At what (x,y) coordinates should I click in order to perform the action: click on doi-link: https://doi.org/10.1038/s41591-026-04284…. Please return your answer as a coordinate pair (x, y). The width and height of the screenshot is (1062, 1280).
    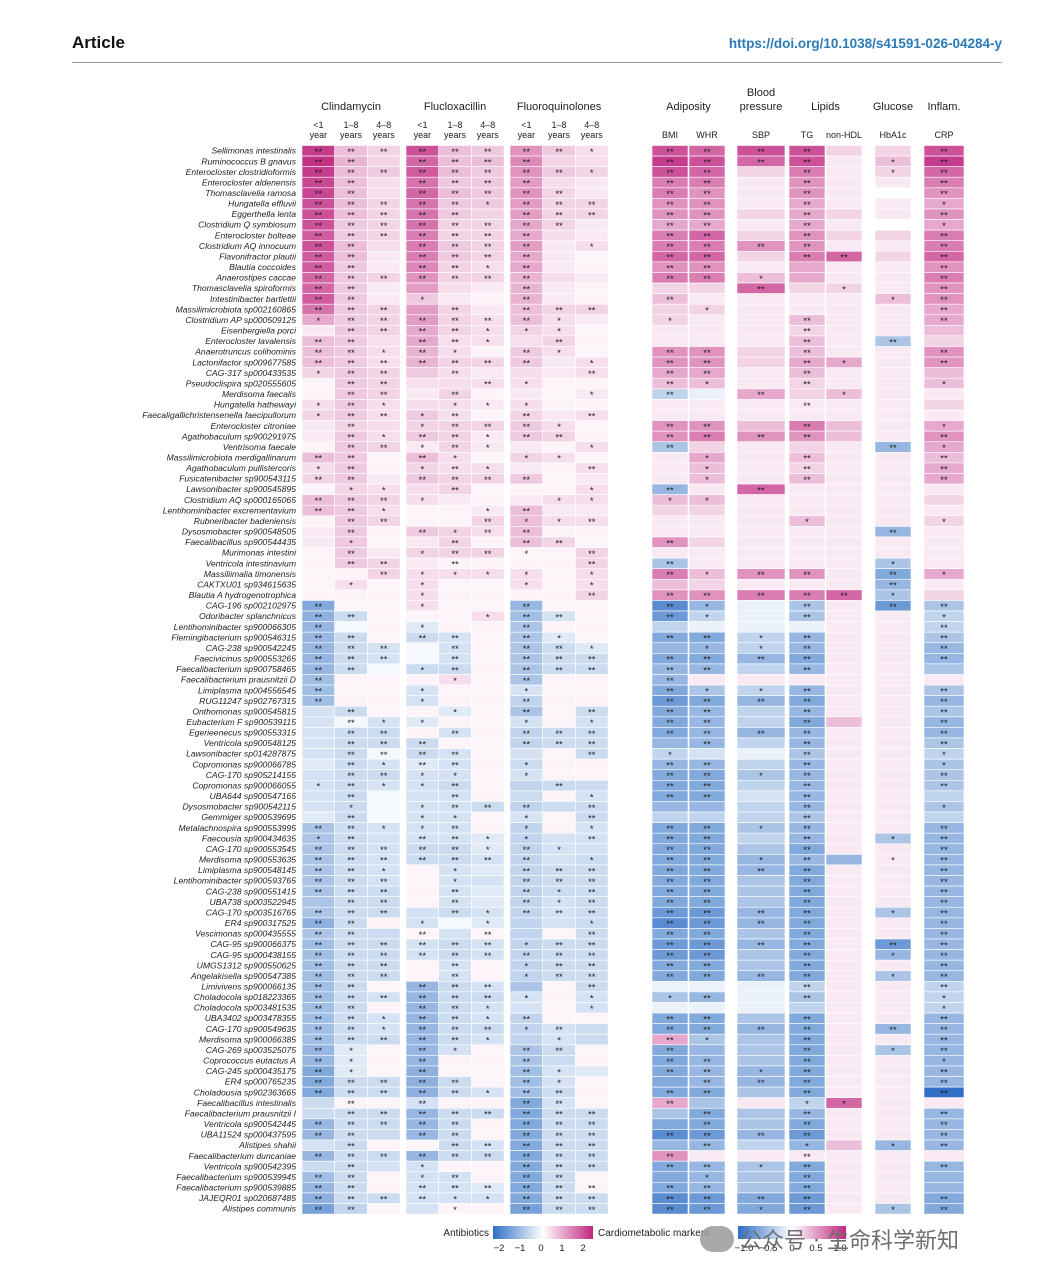
    Looking at the image, I should click on (865, 43).